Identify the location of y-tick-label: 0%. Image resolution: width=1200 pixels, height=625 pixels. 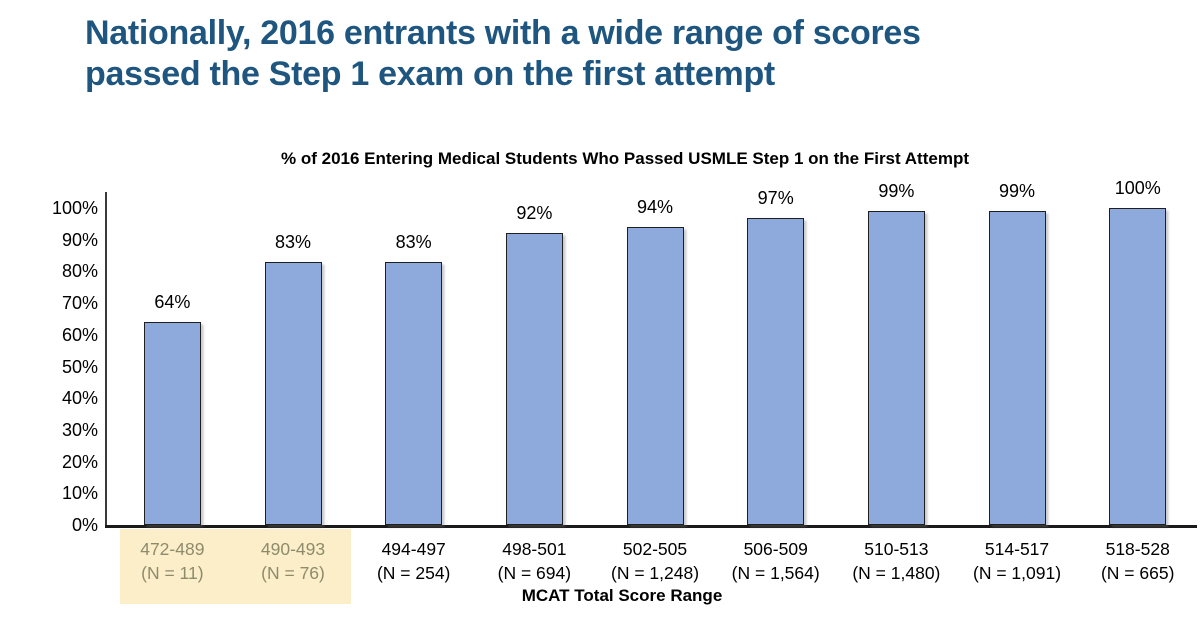
(84, 525).